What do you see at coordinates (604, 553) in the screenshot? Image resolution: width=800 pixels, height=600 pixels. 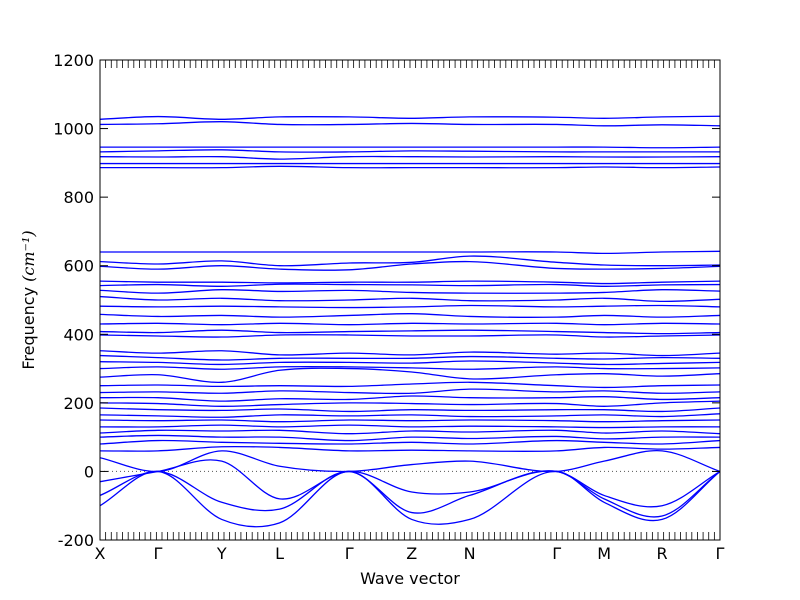 I see `k-point-label: M` at bounding box center [604, 553].